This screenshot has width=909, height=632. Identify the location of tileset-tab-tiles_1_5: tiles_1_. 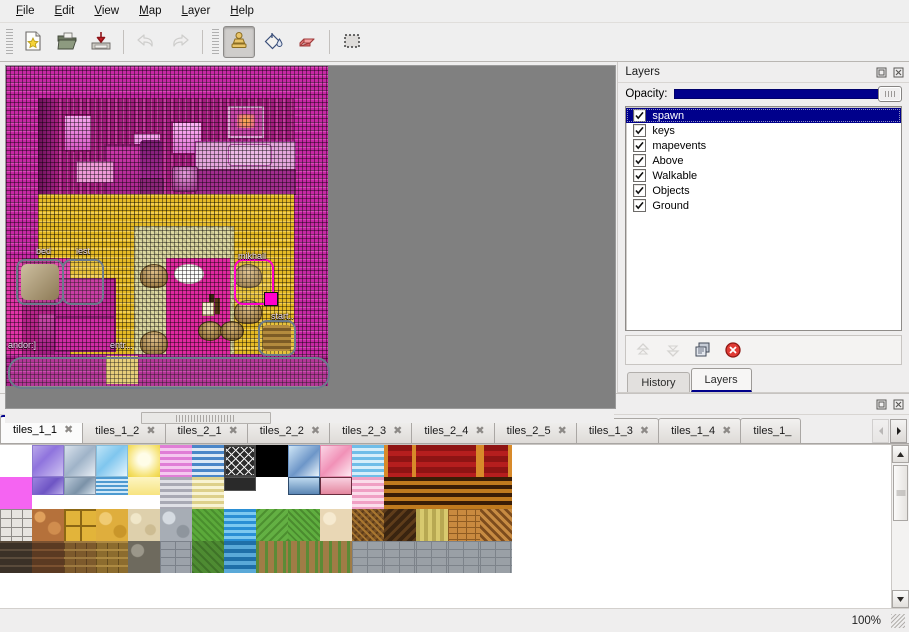
(771, 430).